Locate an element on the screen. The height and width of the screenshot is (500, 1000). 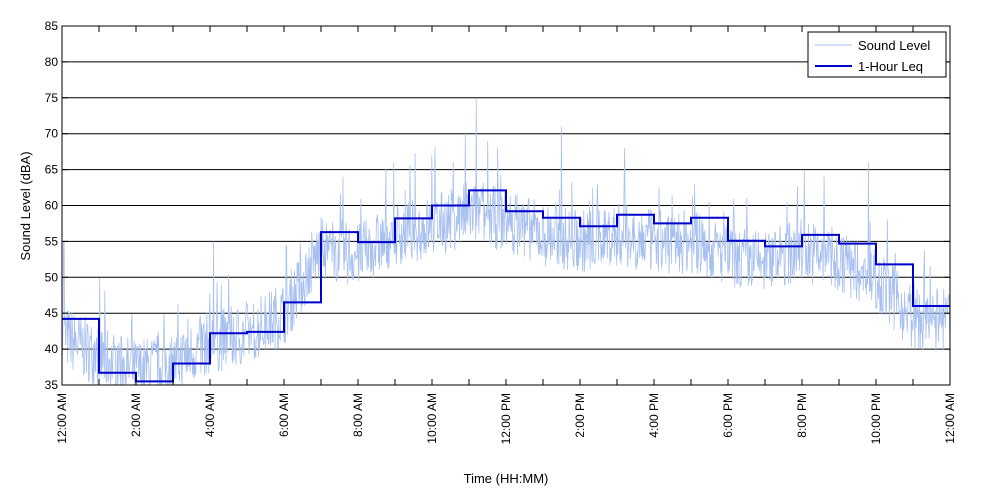
y-tick-label: 65 is located at coordinates (52, 170).